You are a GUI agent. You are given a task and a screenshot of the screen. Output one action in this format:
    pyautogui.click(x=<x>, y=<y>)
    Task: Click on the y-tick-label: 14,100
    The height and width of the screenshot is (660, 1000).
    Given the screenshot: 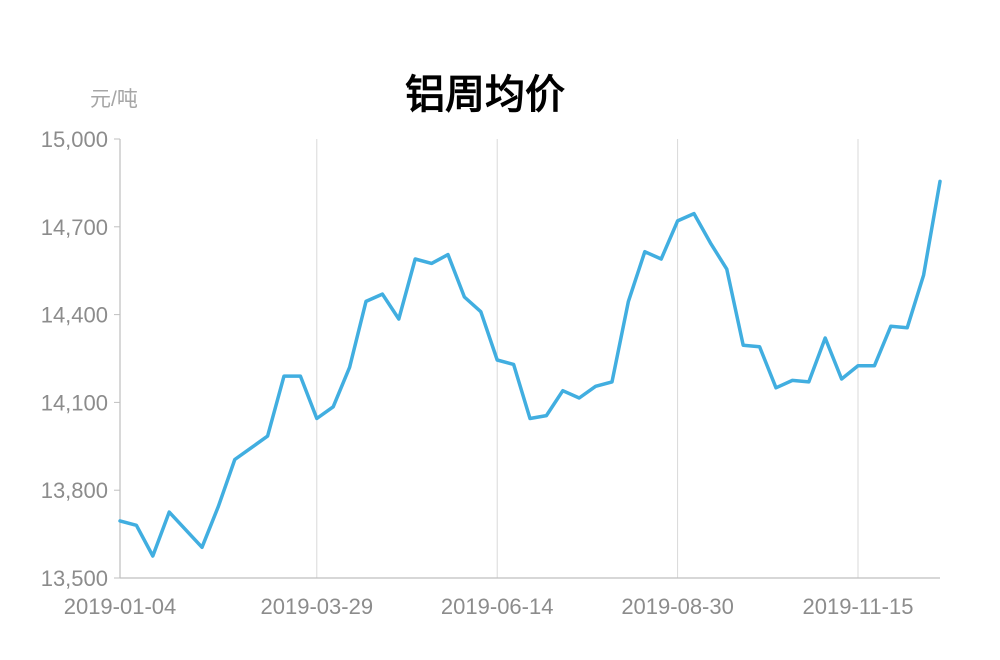 What is the action you would take?
    pyautogui.click(x=74, y=402)
    